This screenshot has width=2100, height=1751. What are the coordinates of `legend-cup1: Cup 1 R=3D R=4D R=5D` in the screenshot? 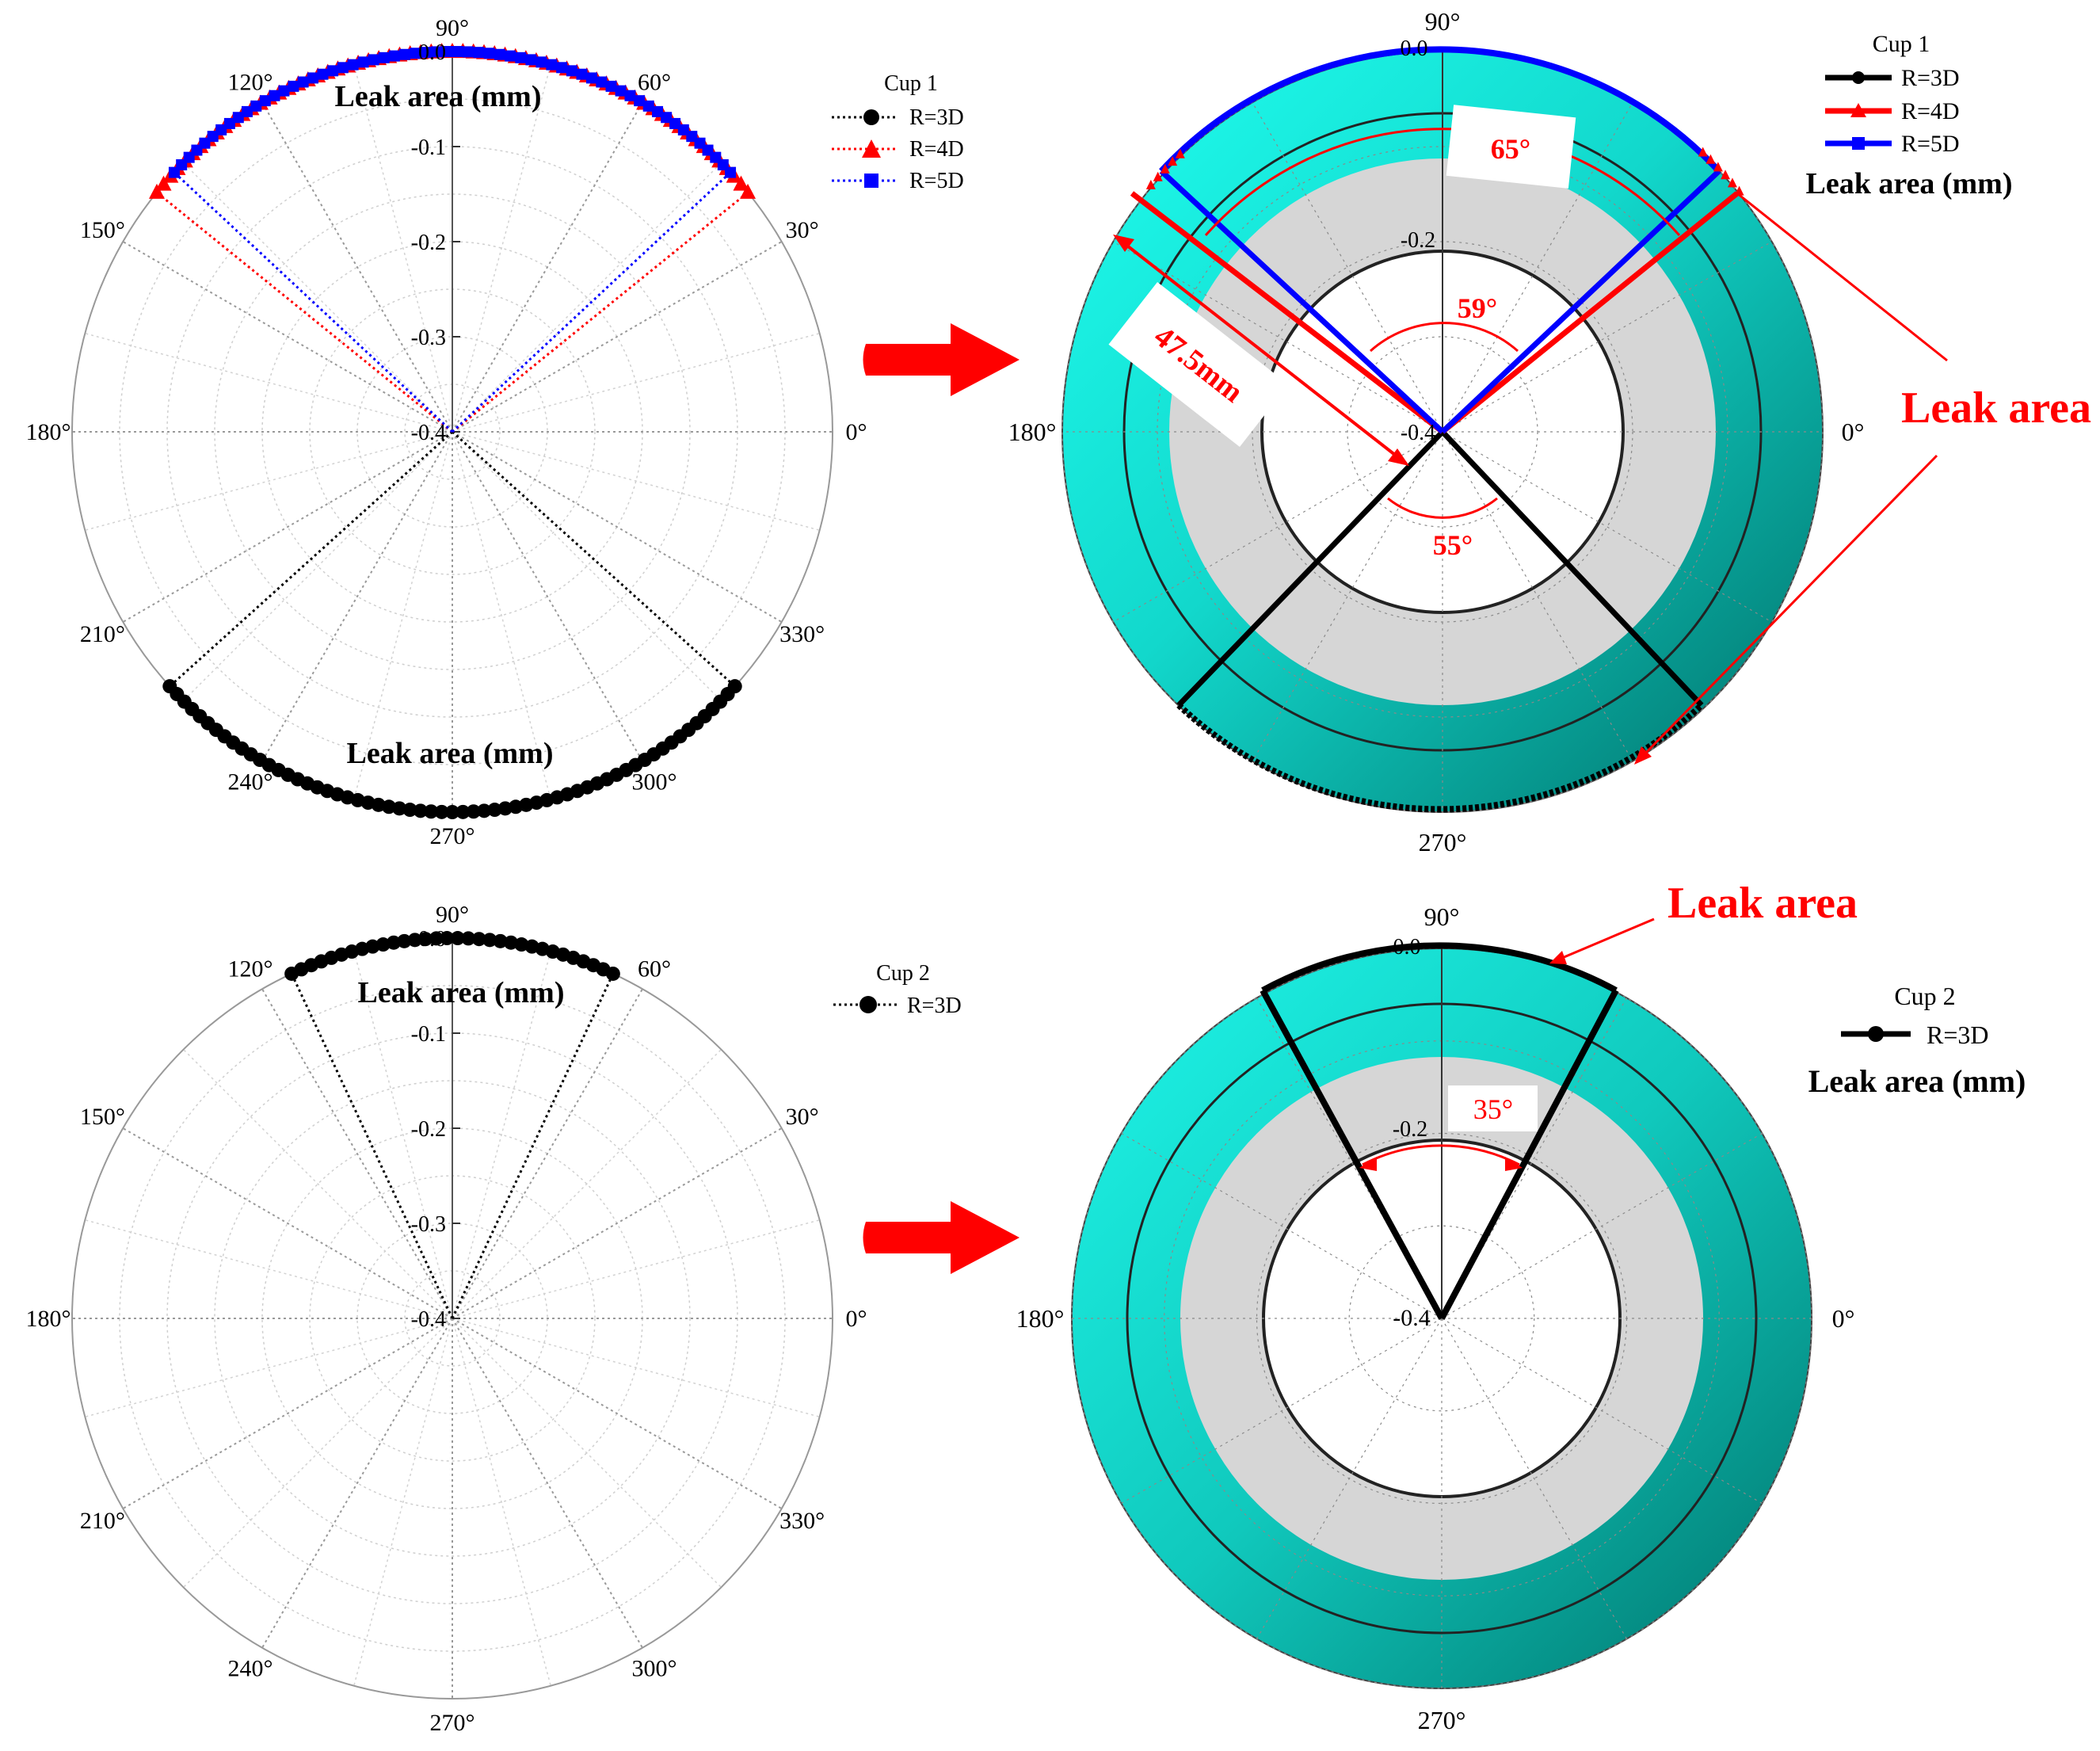 It's located at (1892, 94).